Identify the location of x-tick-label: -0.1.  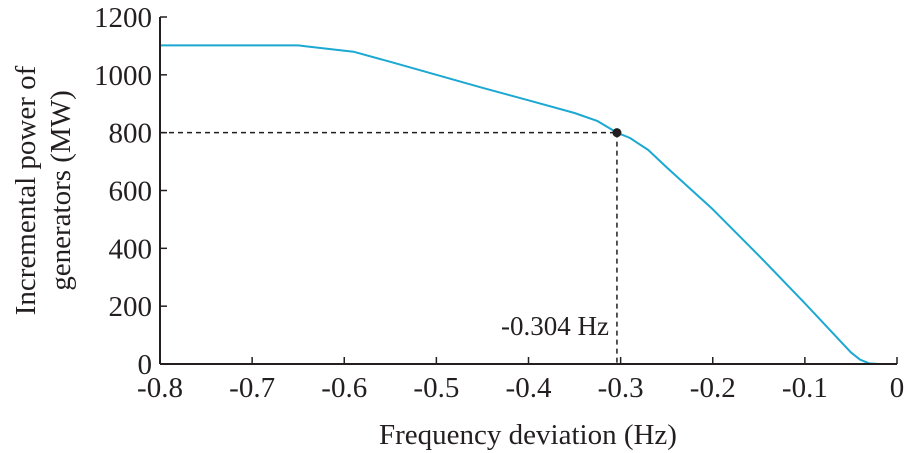
(805, 388).